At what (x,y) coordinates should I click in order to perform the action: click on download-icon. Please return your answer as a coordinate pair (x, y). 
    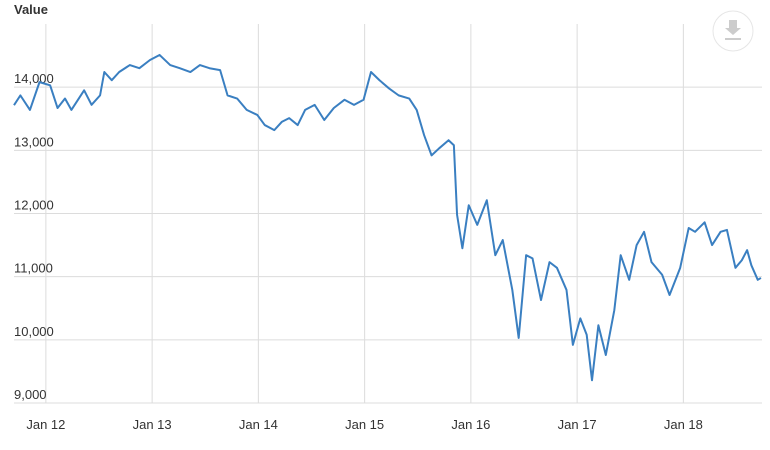
    Looking at the image, I should click on (733, 30).